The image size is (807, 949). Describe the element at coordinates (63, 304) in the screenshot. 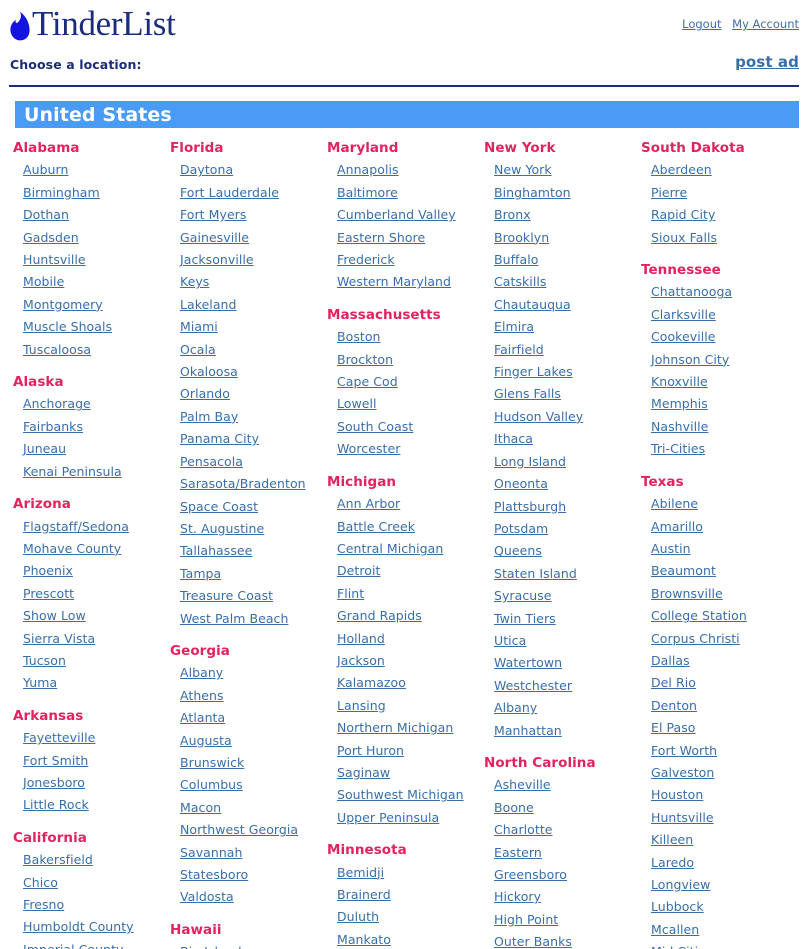

I see `city-link: Montgomery` at that location.